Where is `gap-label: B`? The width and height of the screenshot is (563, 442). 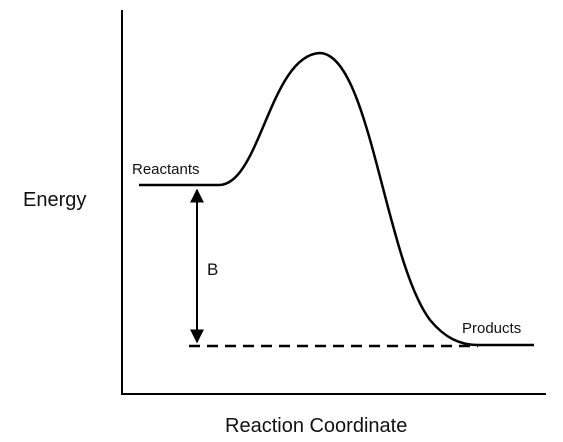
gap-label: B is located at coordinates (212, 269).